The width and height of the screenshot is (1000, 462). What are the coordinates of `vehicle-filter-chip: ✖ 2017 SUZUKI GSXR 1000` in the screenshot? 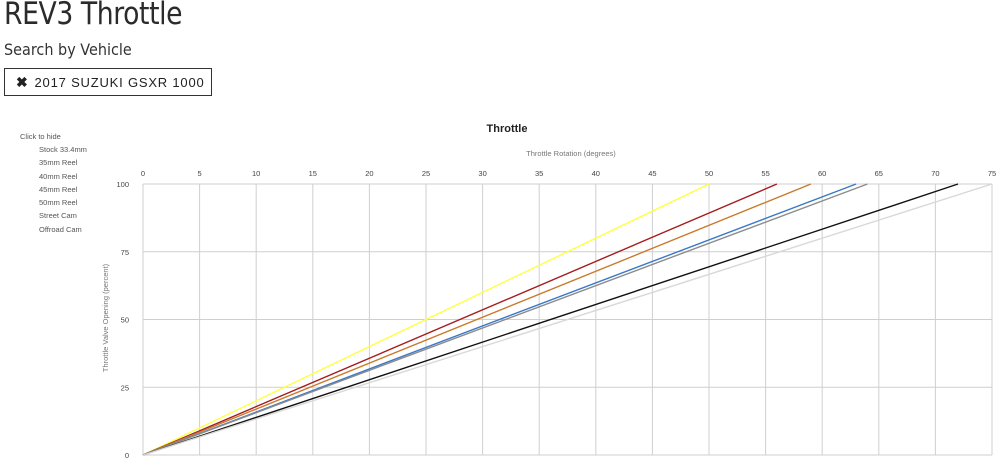 It's located at (108, 82).